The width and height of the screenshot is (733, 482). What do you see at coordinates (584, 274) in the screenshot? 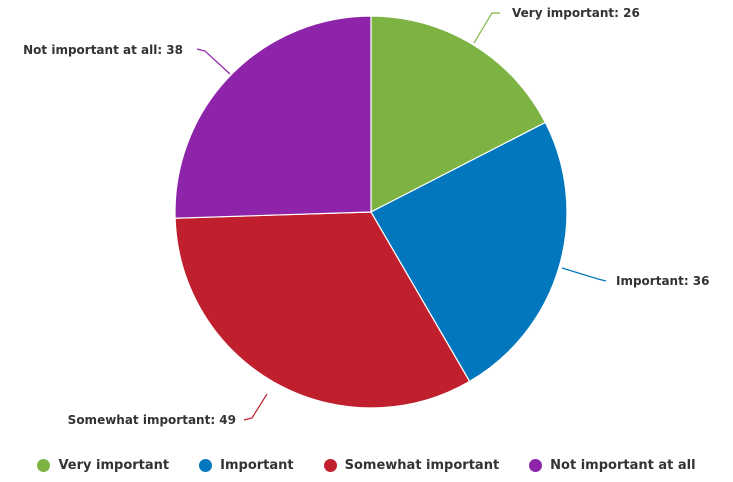
I see `connector-line-important` at bounding box center [584, 274].